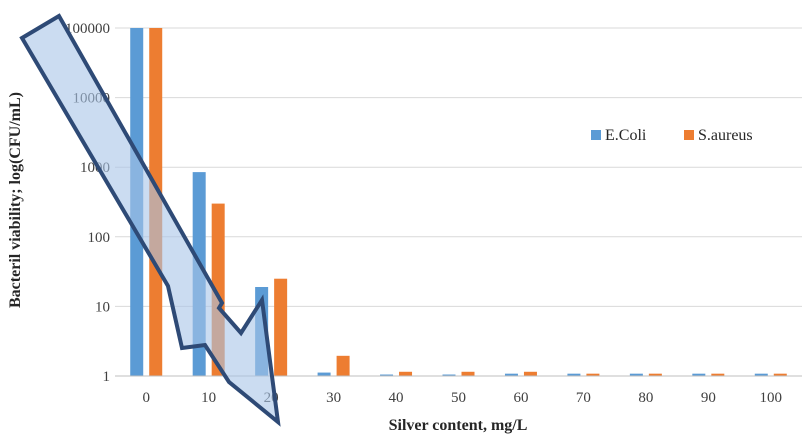 The height and width of the screenshot is (439, 807). Describe the element at coordinates (107, 377) in the screenshot. I see `y-tick-label: 1` at that location.